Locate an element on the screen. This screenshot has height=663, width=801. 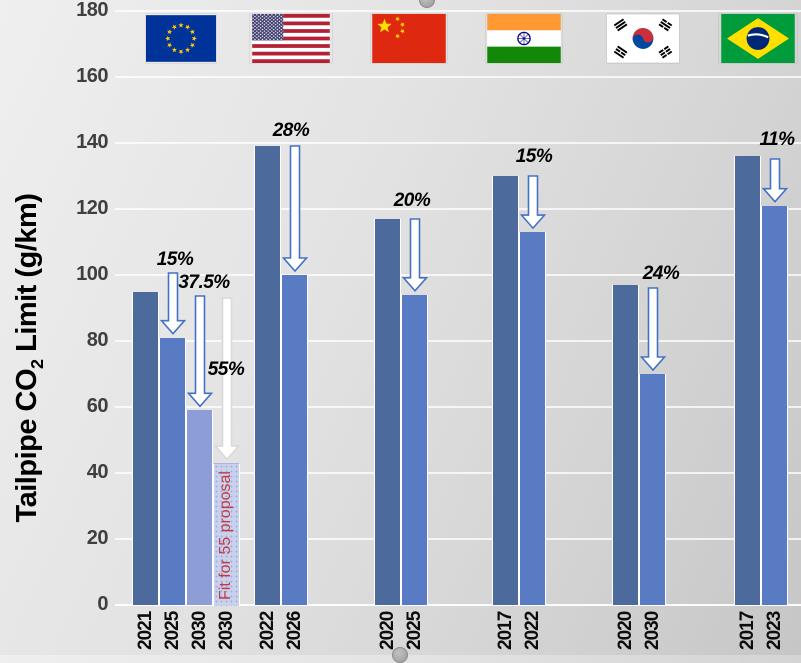
reduction-percent-label: 24% is located at coordinates (661, 273).